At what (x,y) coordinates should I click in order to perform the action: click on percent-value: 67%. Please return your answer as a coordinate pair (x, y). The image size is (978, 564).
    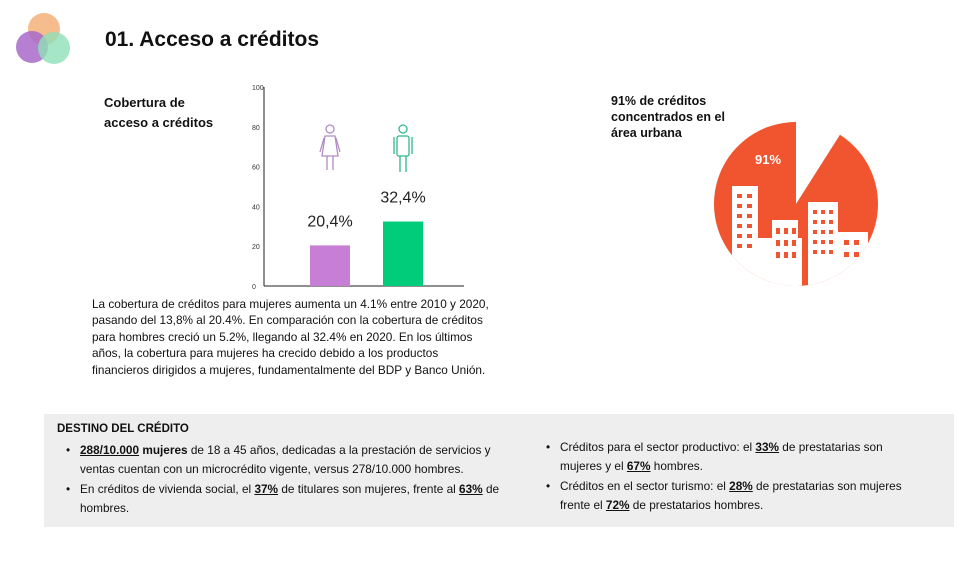
    Looking at the image, I should click on (638, 466).